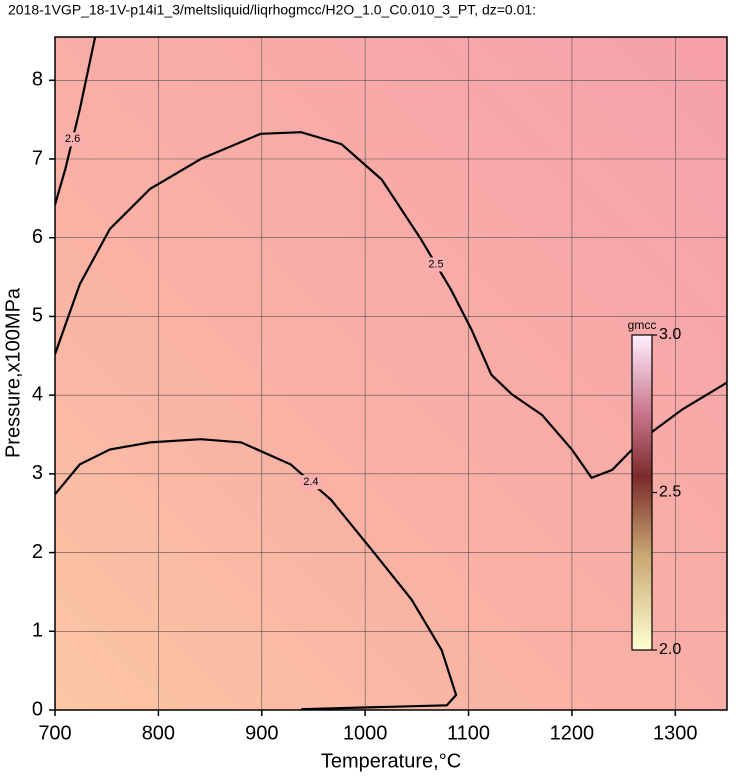 This screenshot has height=781, width=743. I want to click on y-tick-label: 5, so click(37, 316).